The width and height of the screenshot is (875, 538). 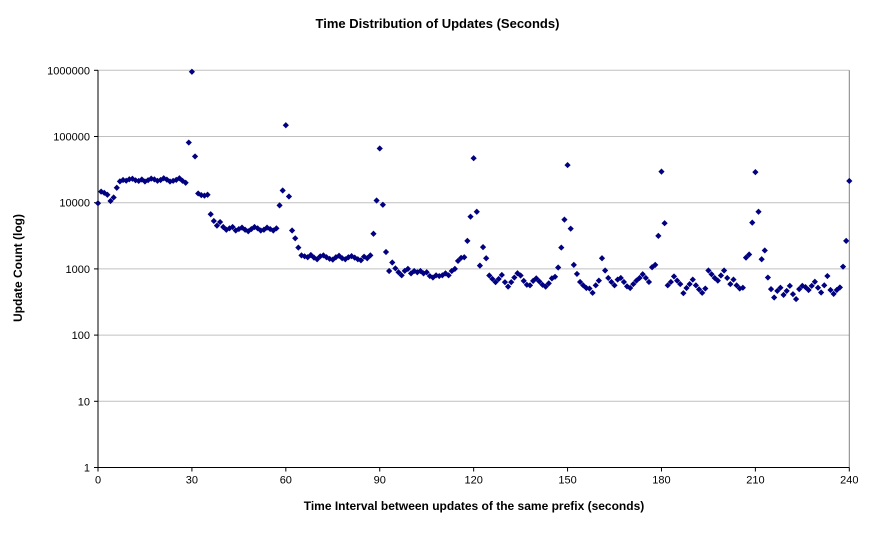 What do you see at coordinates (71, 138) in the screenshot?
I see `y-tick-label: 100000` at bounding box center [71, 138].